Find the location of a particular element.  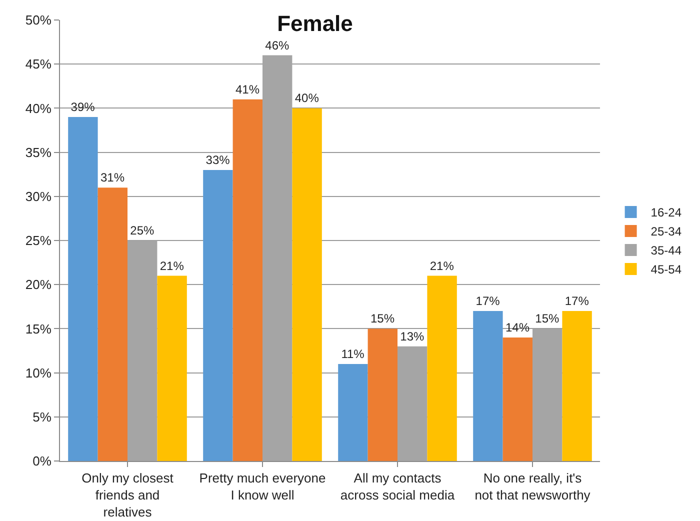

data-label: 25% is located at coordinates (142, 231).